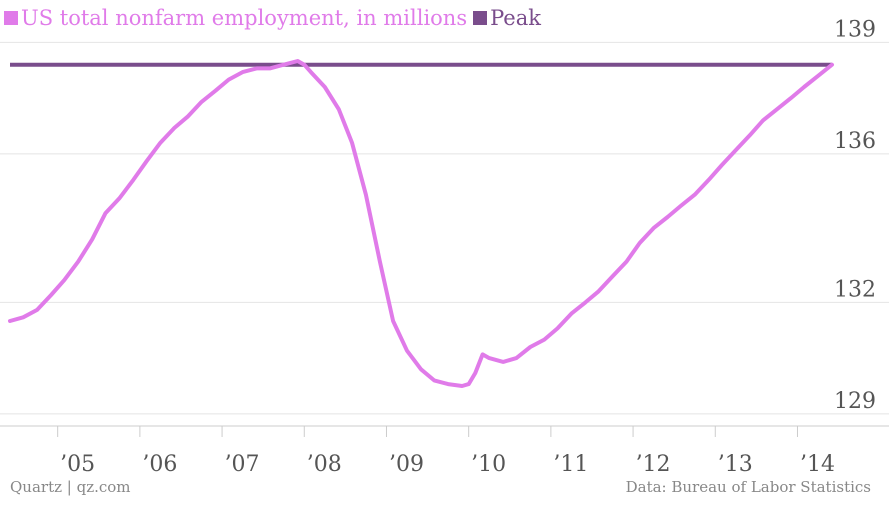 The width and height of the screenshot is (889, 513). I want to click on y-tick-label-132: 132, so click(855, 289).